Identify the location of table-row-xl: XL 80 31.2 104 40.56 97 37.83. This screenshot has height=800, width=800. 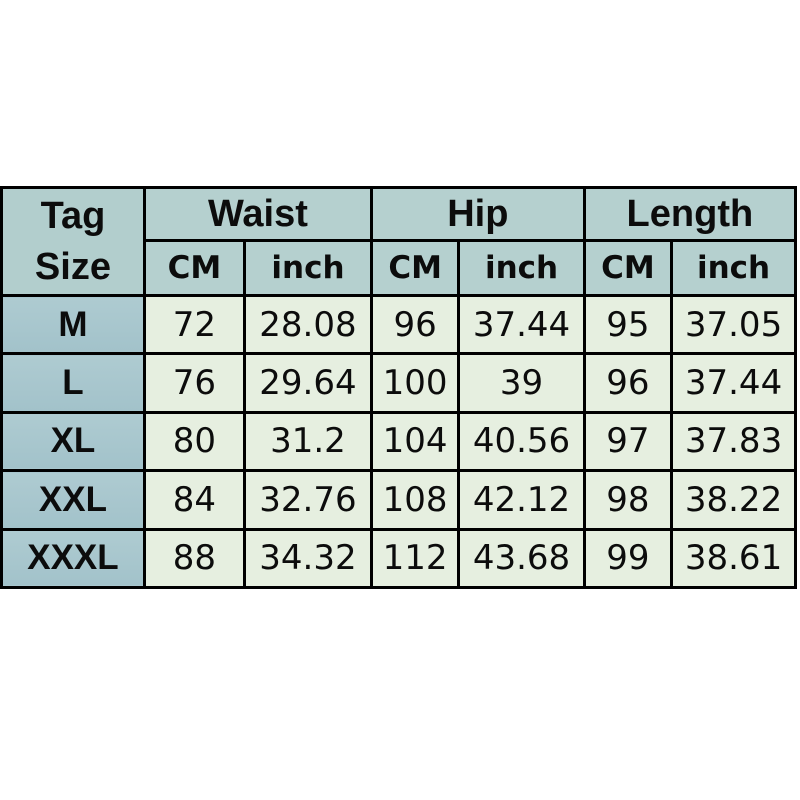
(398, 441).